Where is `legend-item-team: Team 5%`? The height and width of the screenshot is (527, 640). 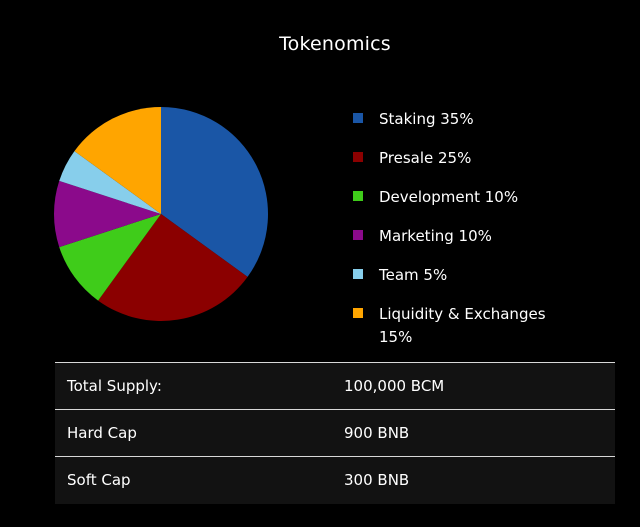
legend-item-team: Team 5% is located at coordinates (453, 283).